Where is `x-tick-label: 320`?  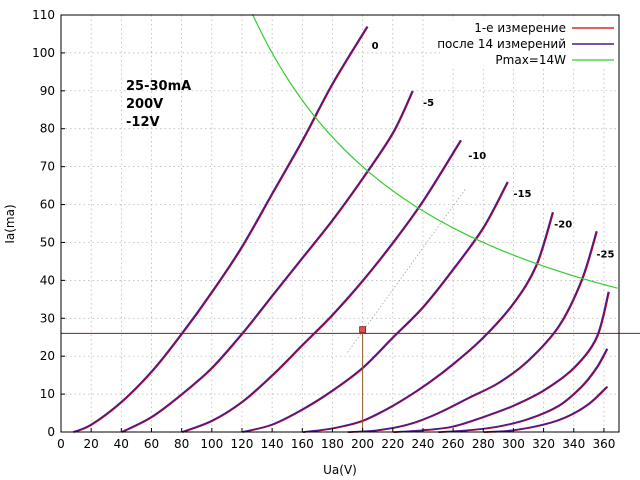
x-tick-label: 320 is located at coordinates (543, 444).